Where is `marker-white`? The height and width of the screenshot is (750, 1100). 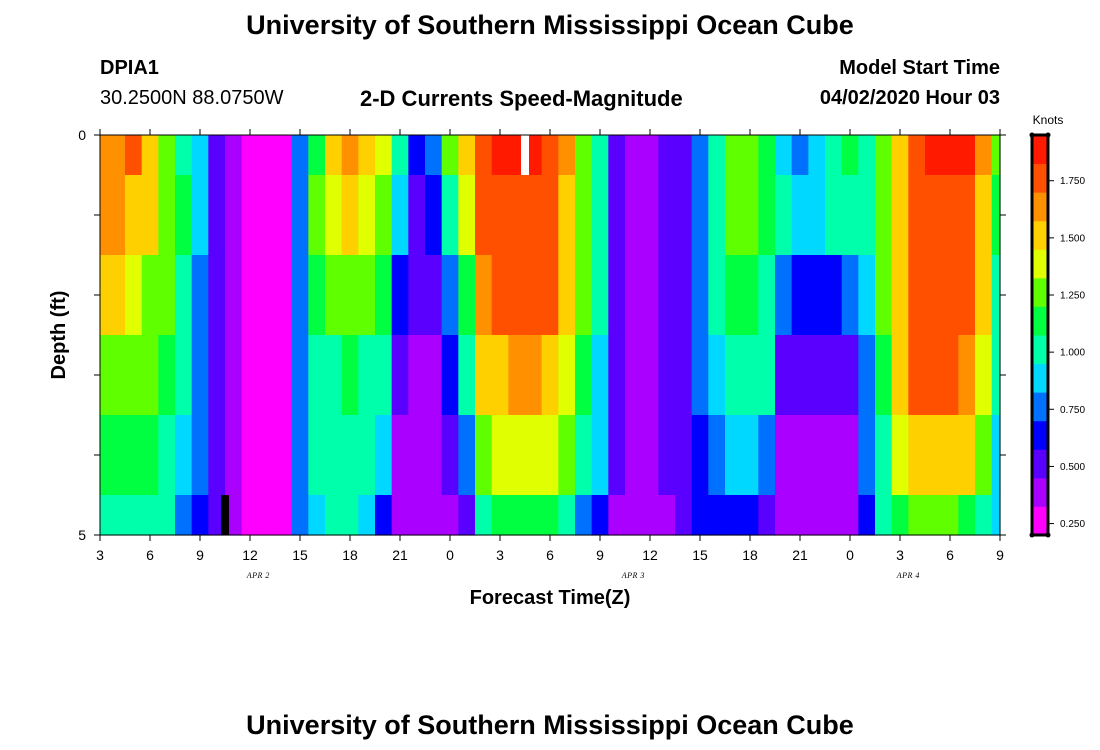
marker-white is located at coordinates (525, 155).